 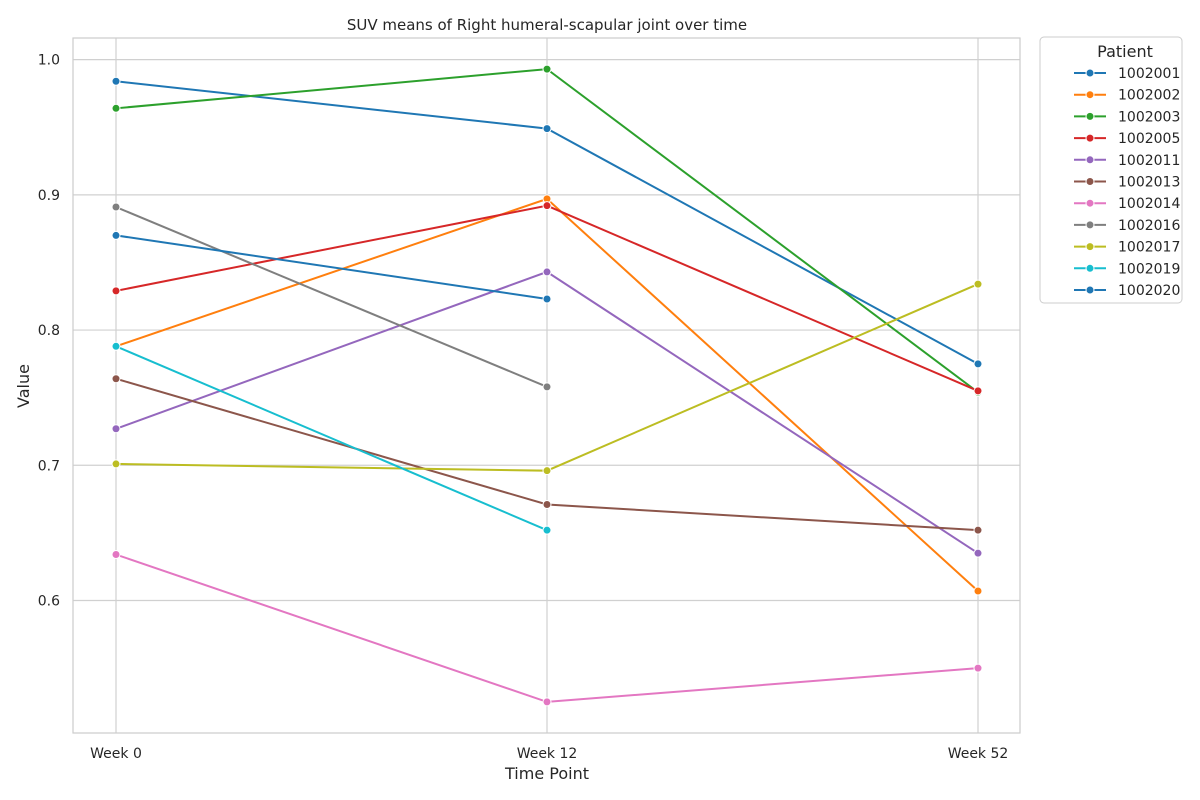 I want to click on legend-entry: 1002003, so click(x=1127, y=117).